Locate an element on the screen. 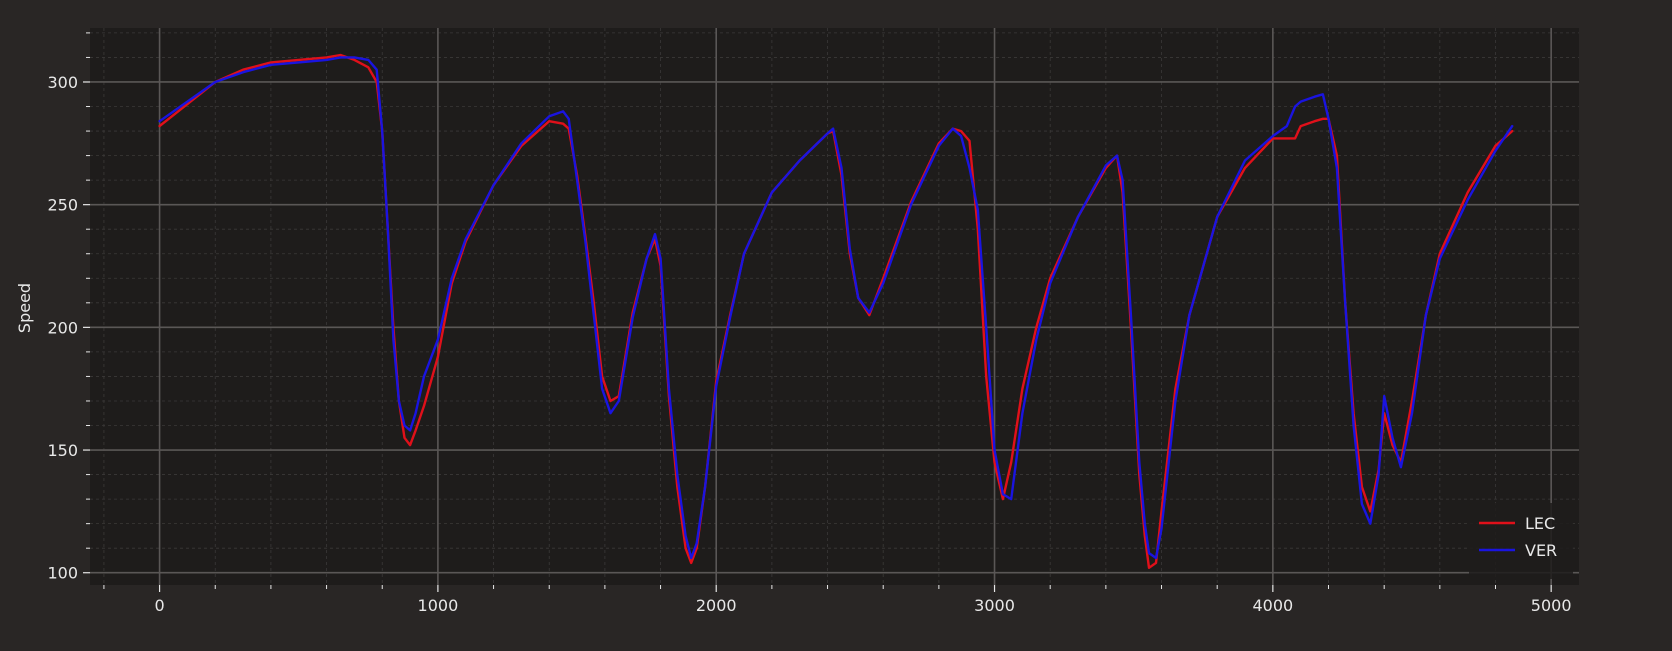 The width and height of the screenshot is (1672, 651). y-tick-label: 300 is located at coordinates (62, 82).